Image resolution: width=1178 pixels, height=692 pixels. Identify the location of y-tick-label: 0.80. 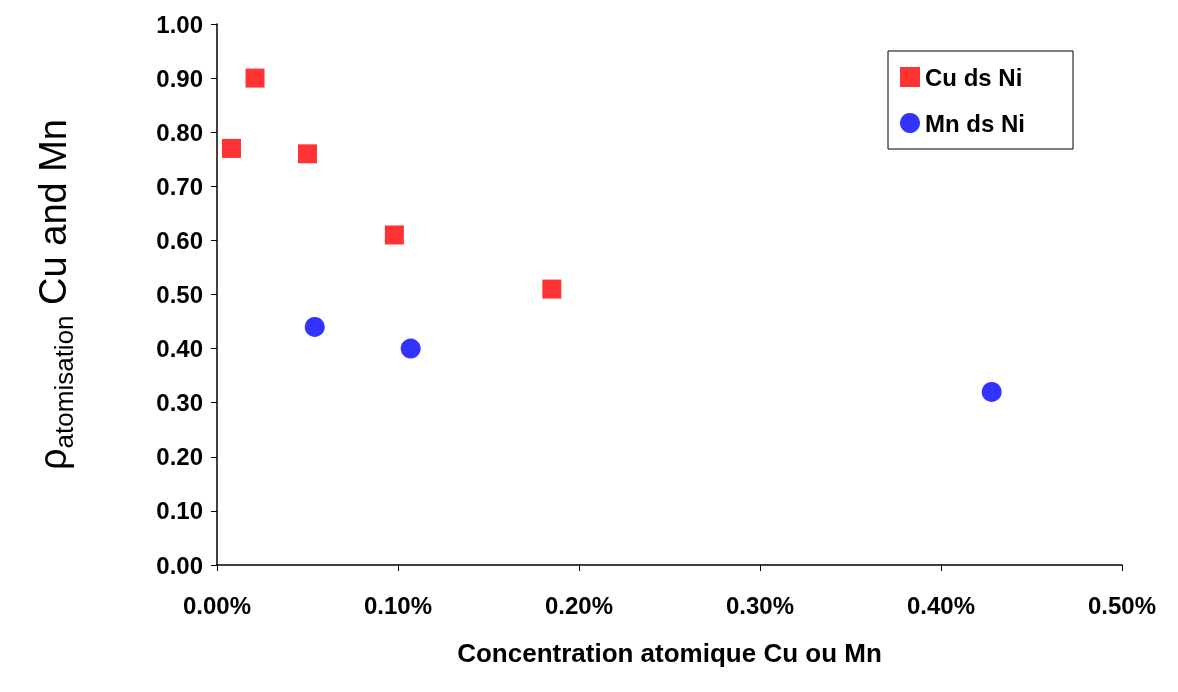
(179, 132).